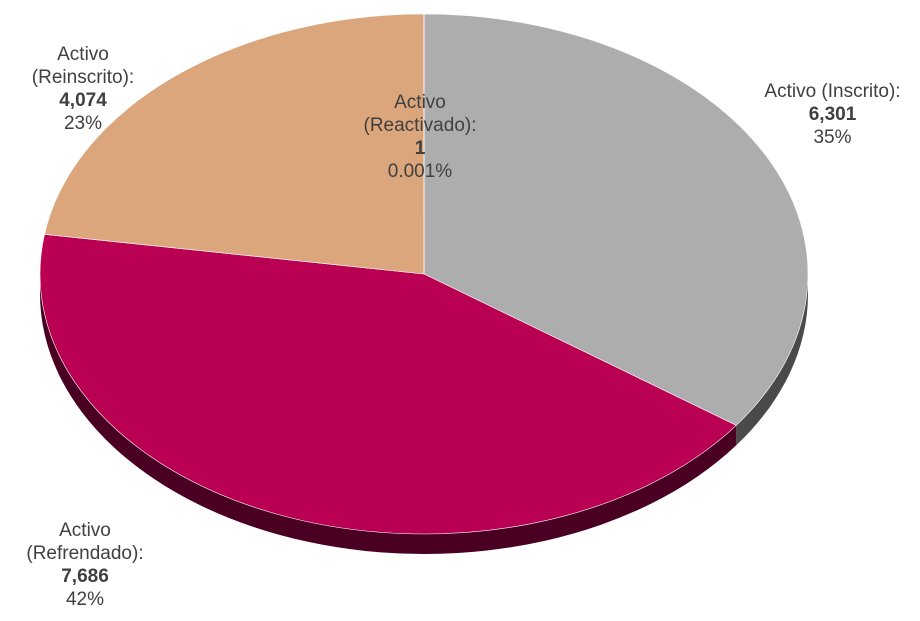 This screenshot has height=621, width=920. I want to click on slice-label-reinscrito: Activo (Reinscrito): 4,074 23%, so click(83, 89).